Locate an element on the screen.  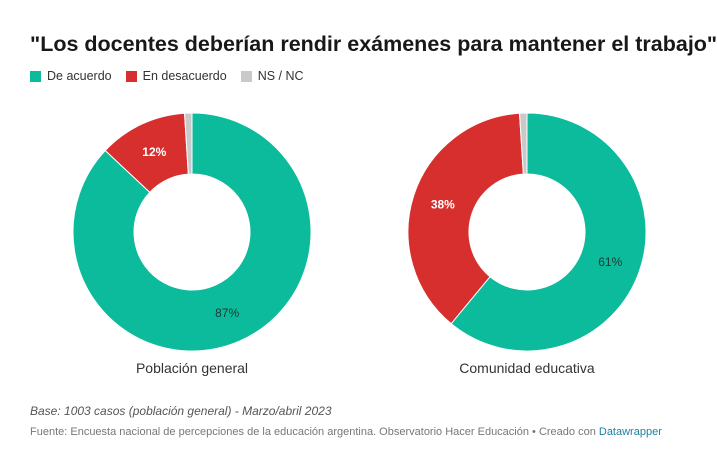
slice-label-1-1: 38% is located at coordinates (443, 205).